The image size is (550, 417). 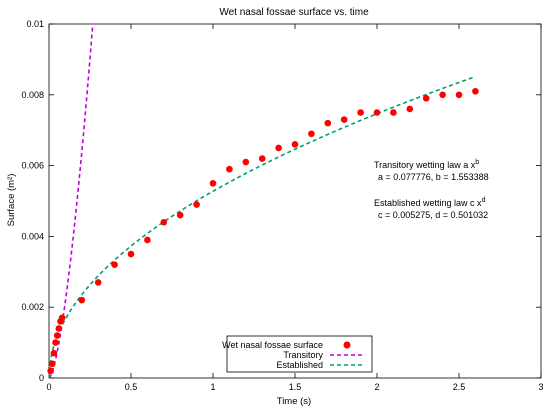 I want to click on established-law-params: c = 0.005275, d = 0.501032, so click(x=433, y=215).